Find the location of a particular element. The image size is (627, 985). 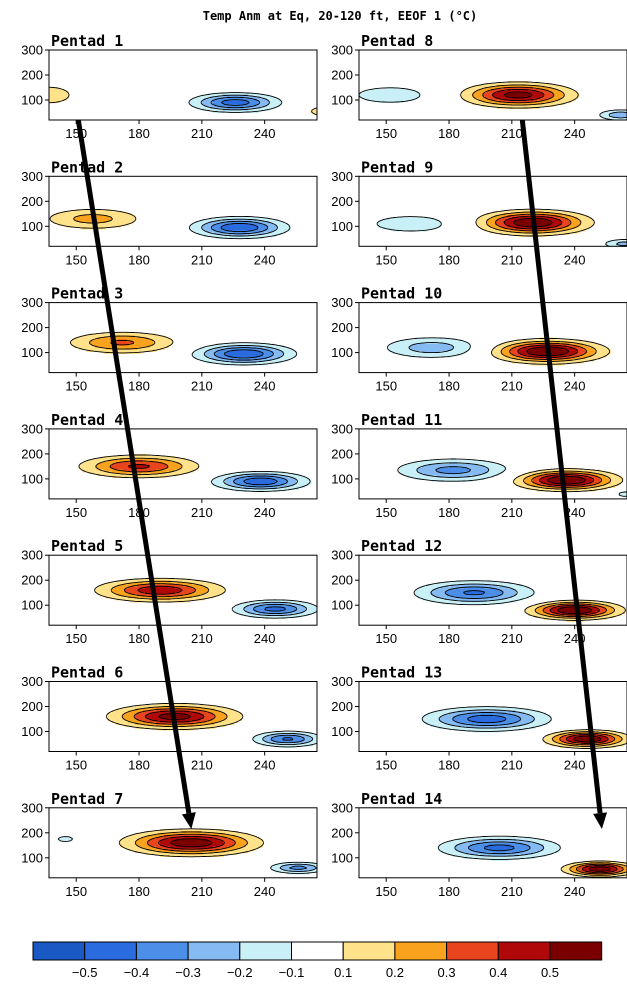

colorbar-label: −0.1 is located at coordinates (292, 972).